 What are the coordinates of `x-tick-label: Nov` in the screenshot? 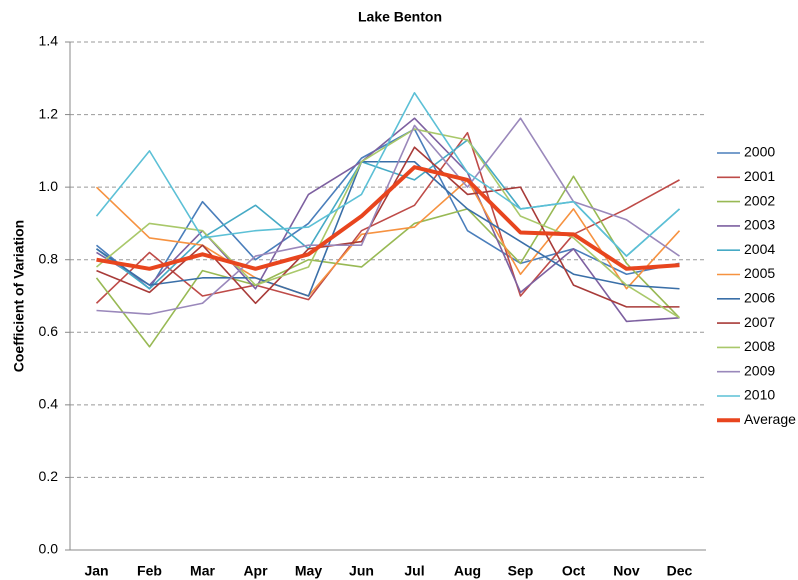 It's located at (626, 571).